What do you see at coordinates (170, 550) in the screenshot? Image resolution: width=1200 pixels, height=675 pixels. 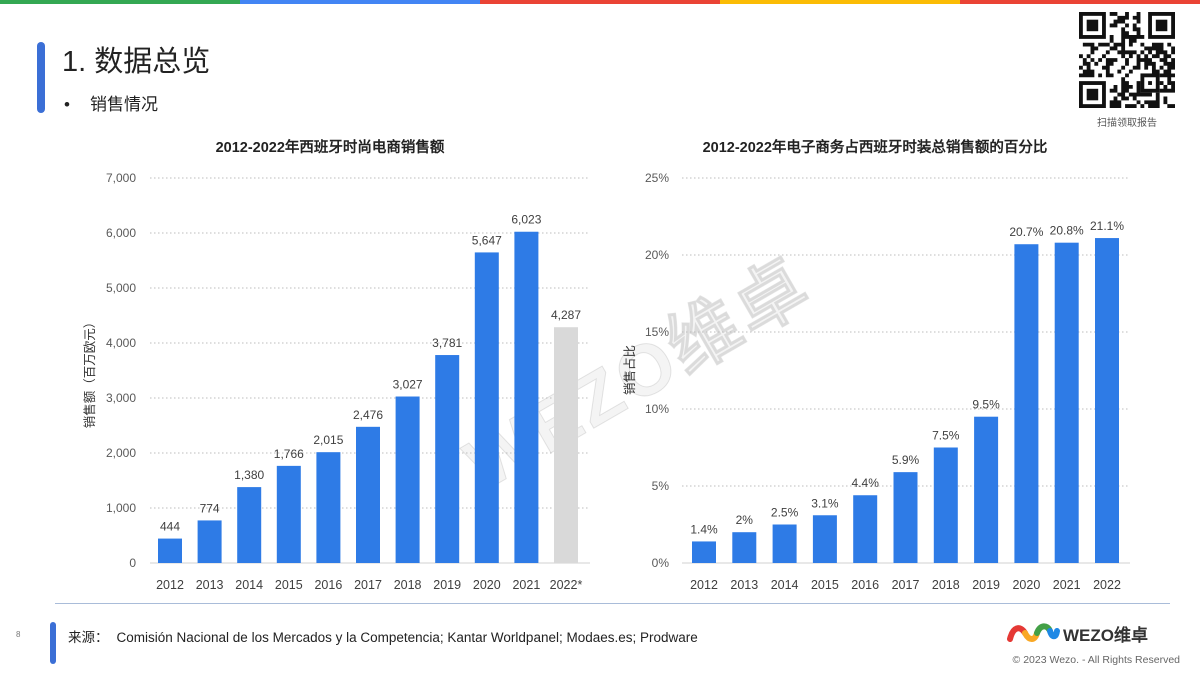 I see `sales-bar-2012` at bounding box center [170, 550].